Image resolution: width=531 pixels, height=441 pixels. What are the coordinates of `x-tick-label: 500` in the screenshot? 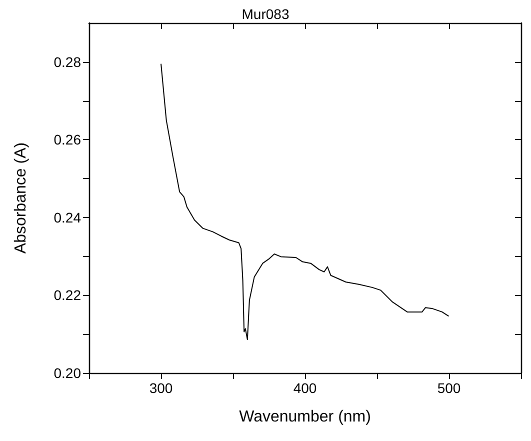 It's located at (449, 388).